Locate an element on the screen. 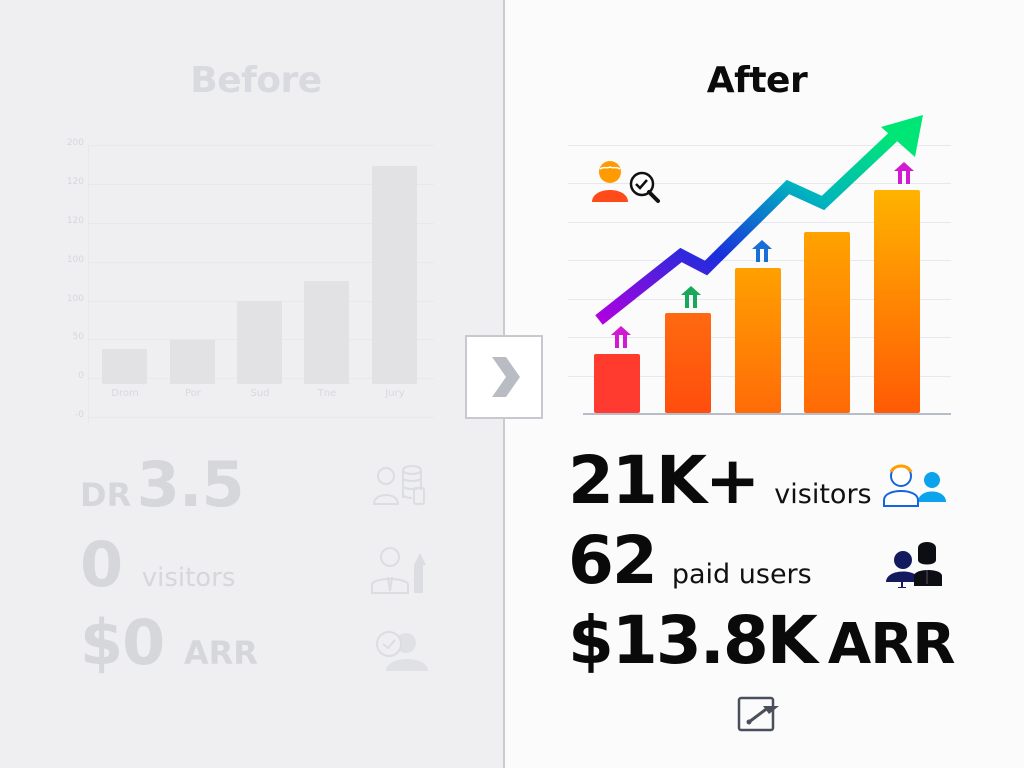  before-dr-stat: DR 3.5 is located at coordinates (162, 484).